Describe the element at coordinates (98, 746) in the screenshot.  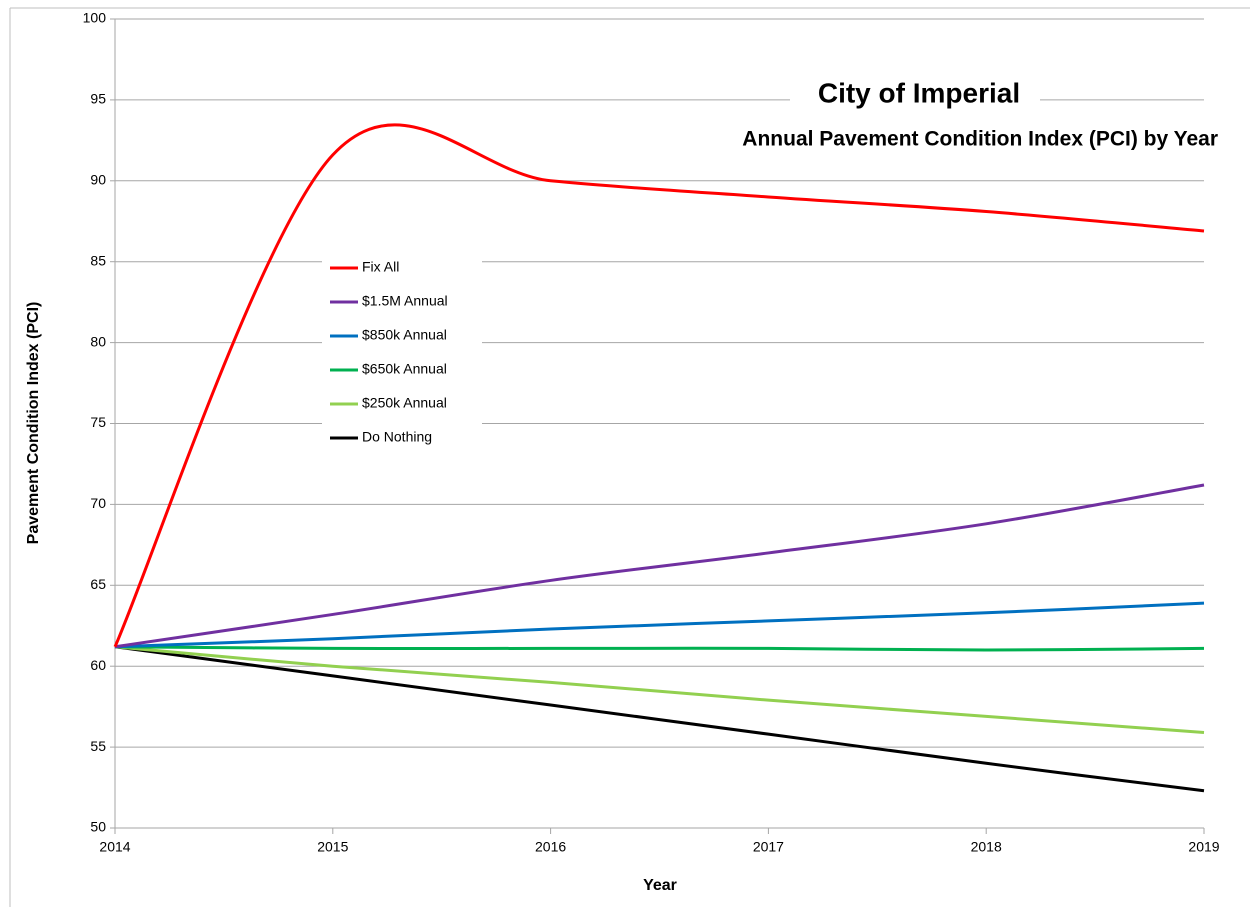
I see `y-tick-label: 55` at that location.